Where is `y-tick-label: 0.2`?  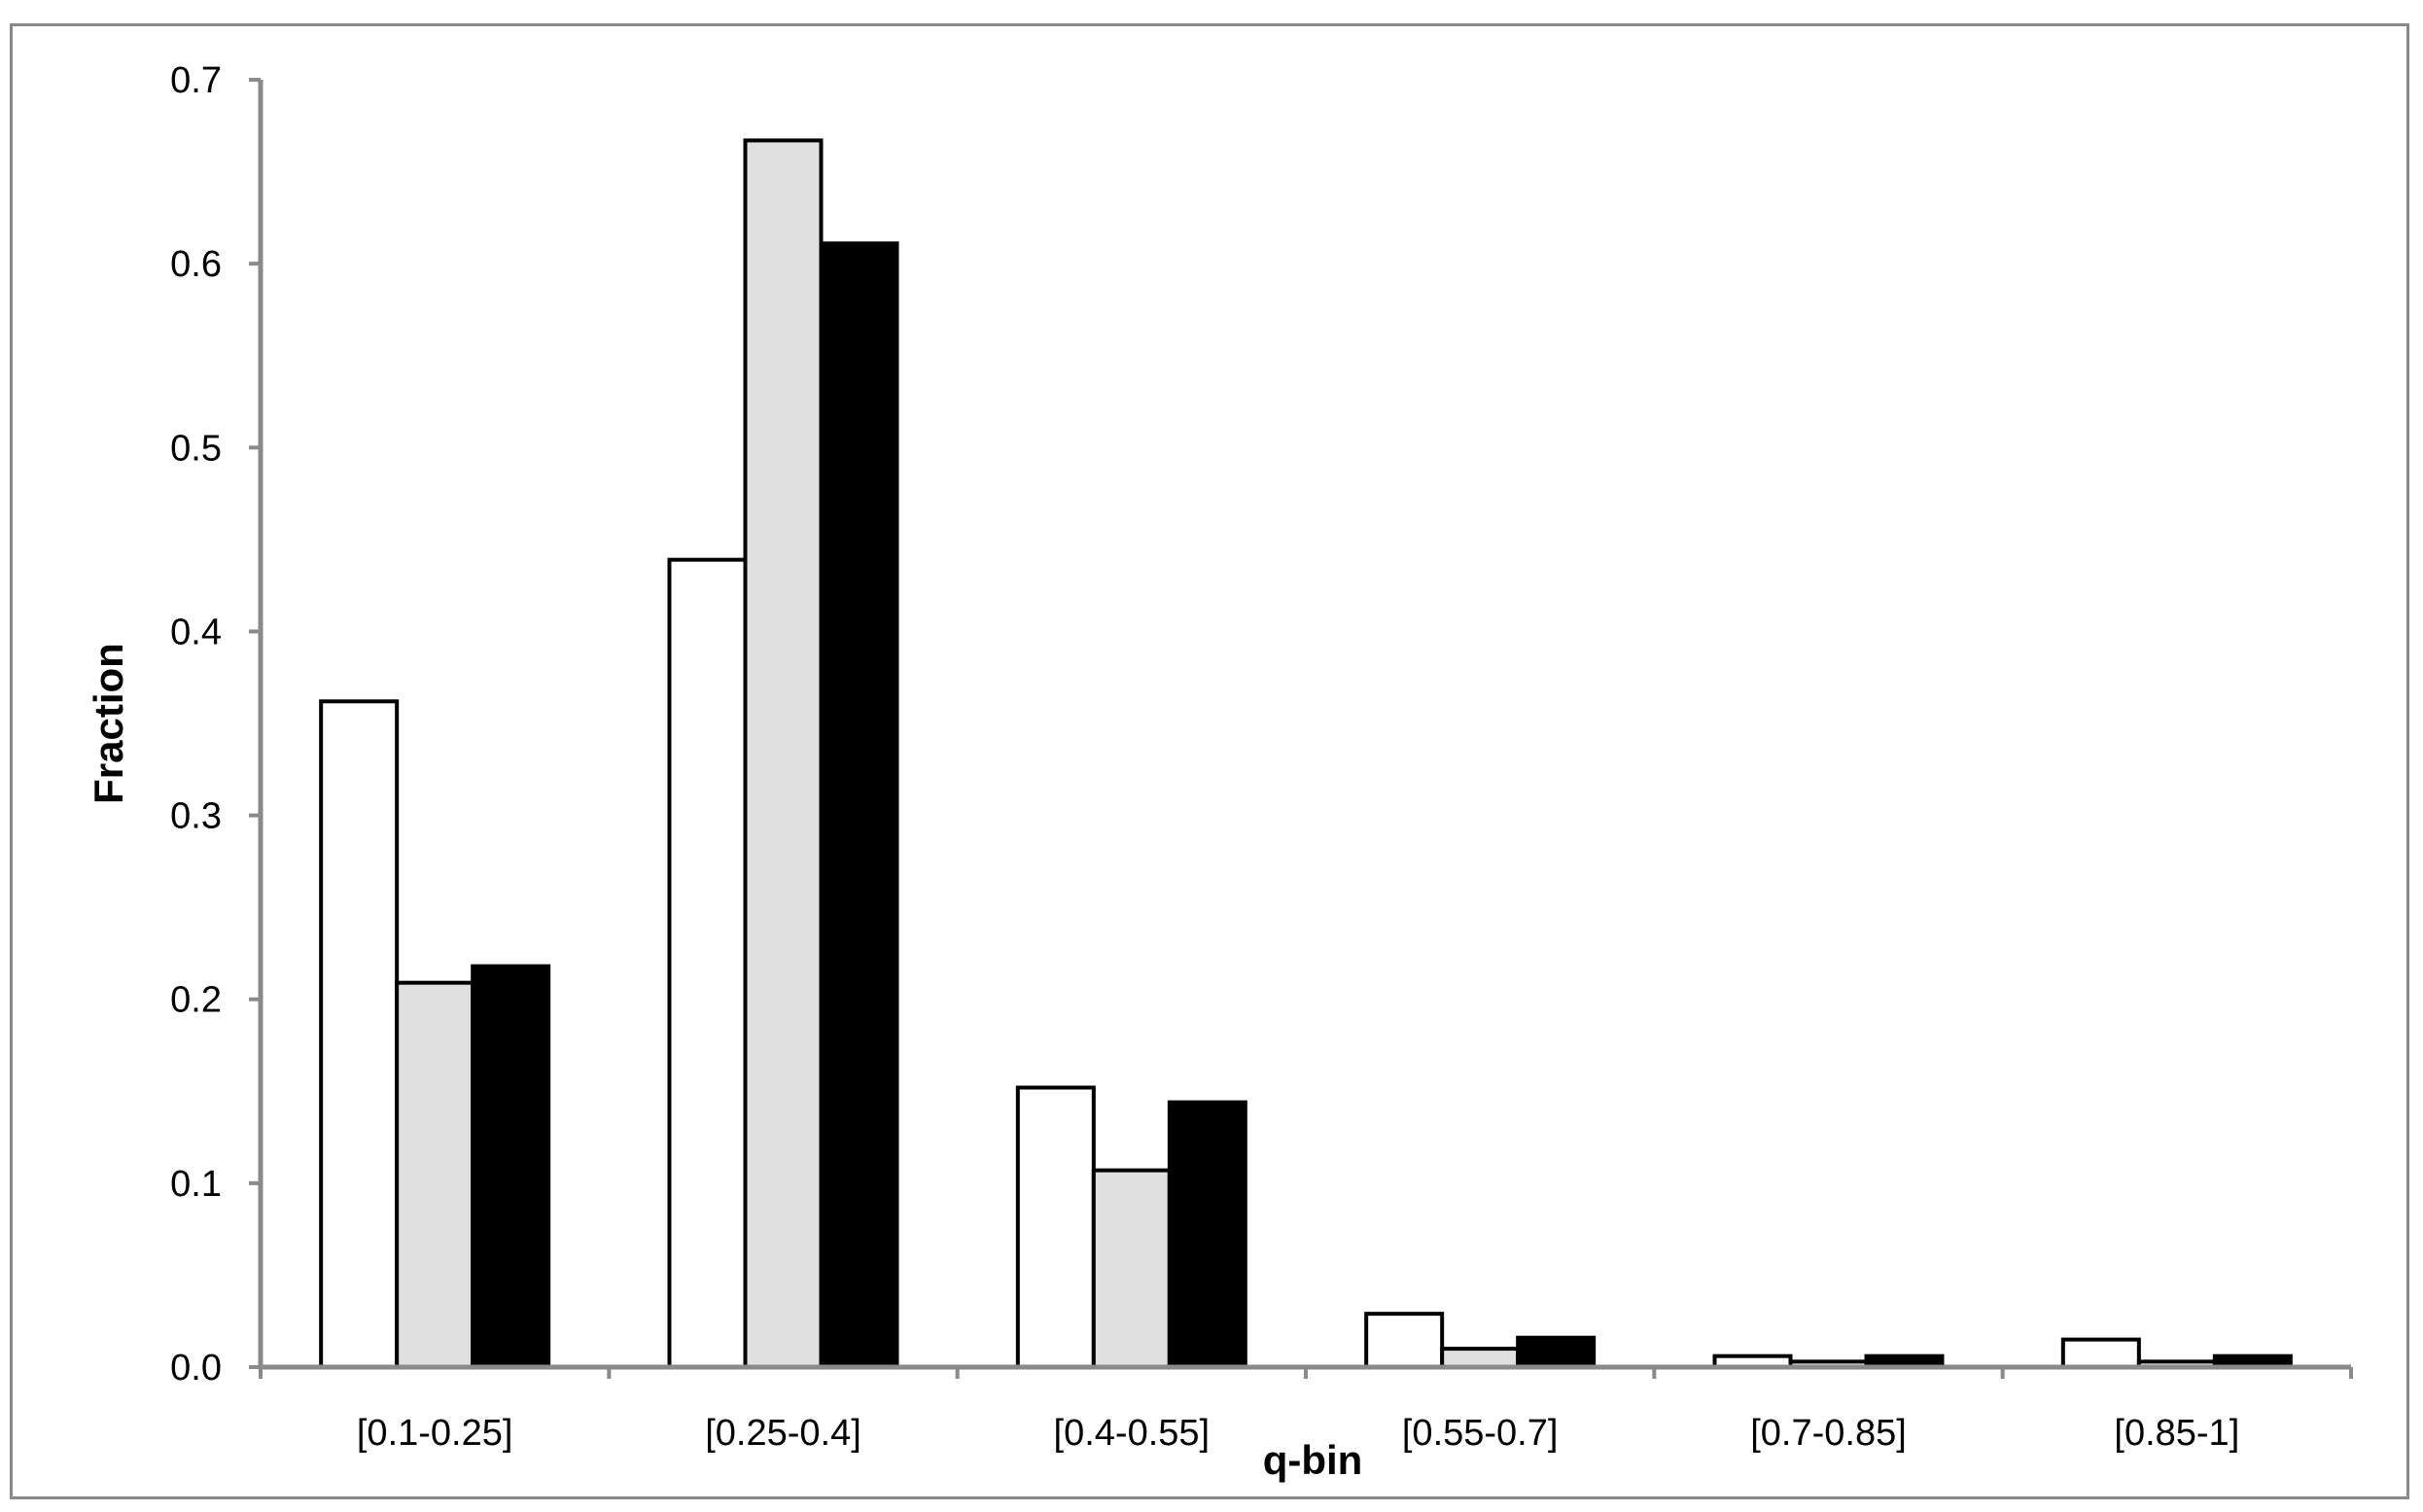 y-tick-label: 0.2 is located at coordinates (196, 1000).